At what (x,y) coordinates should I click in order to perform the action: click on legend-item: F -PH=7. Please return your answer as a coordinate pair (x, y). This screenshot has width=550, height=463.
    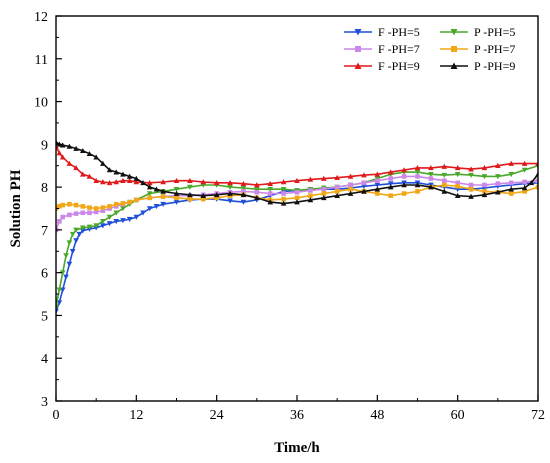
    Looking at the image, I should click on (382, 49).